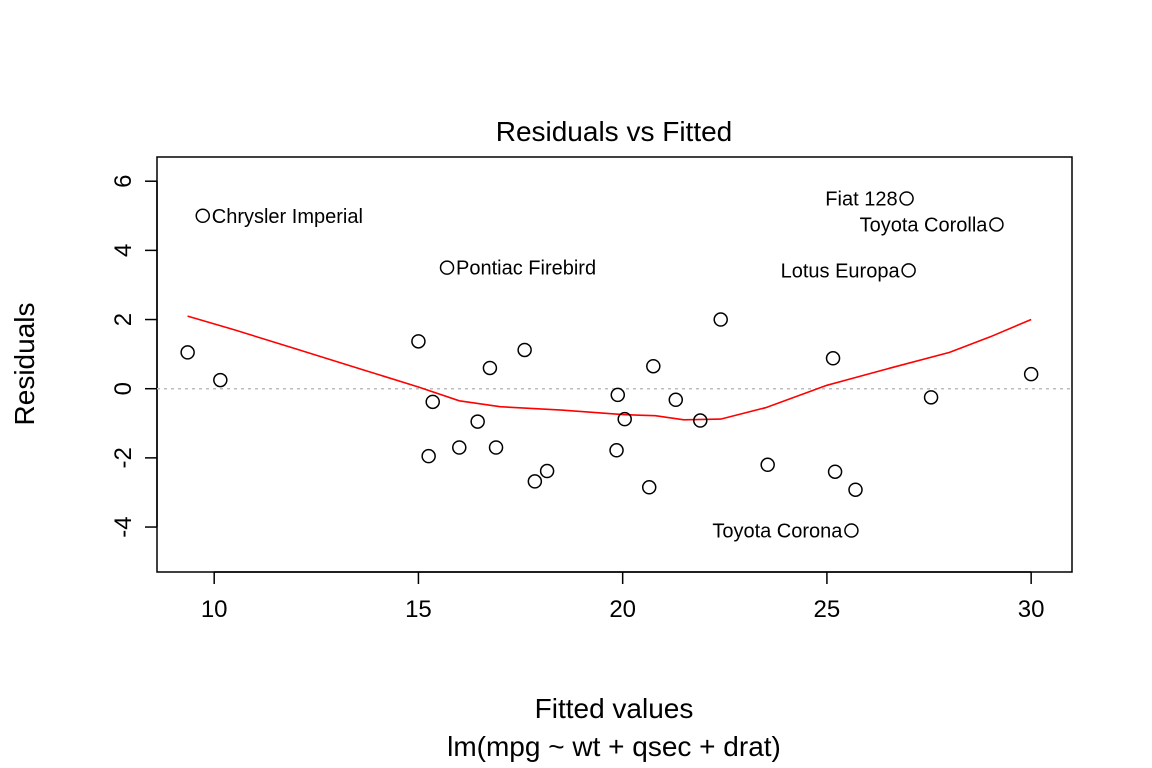 The width and height of the screenshot is (1152, 768). Describe the element at coordinates (123, 181) in the screenshot. I see `y-tick-label: 6` at that location.